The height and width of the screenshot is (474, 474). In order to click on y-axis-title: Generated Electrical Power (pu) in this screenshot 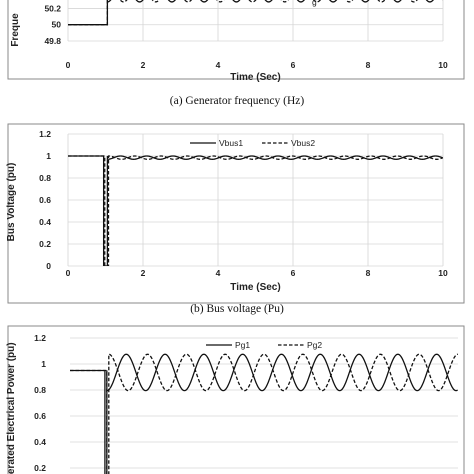, I will do `click(11, 408)`.